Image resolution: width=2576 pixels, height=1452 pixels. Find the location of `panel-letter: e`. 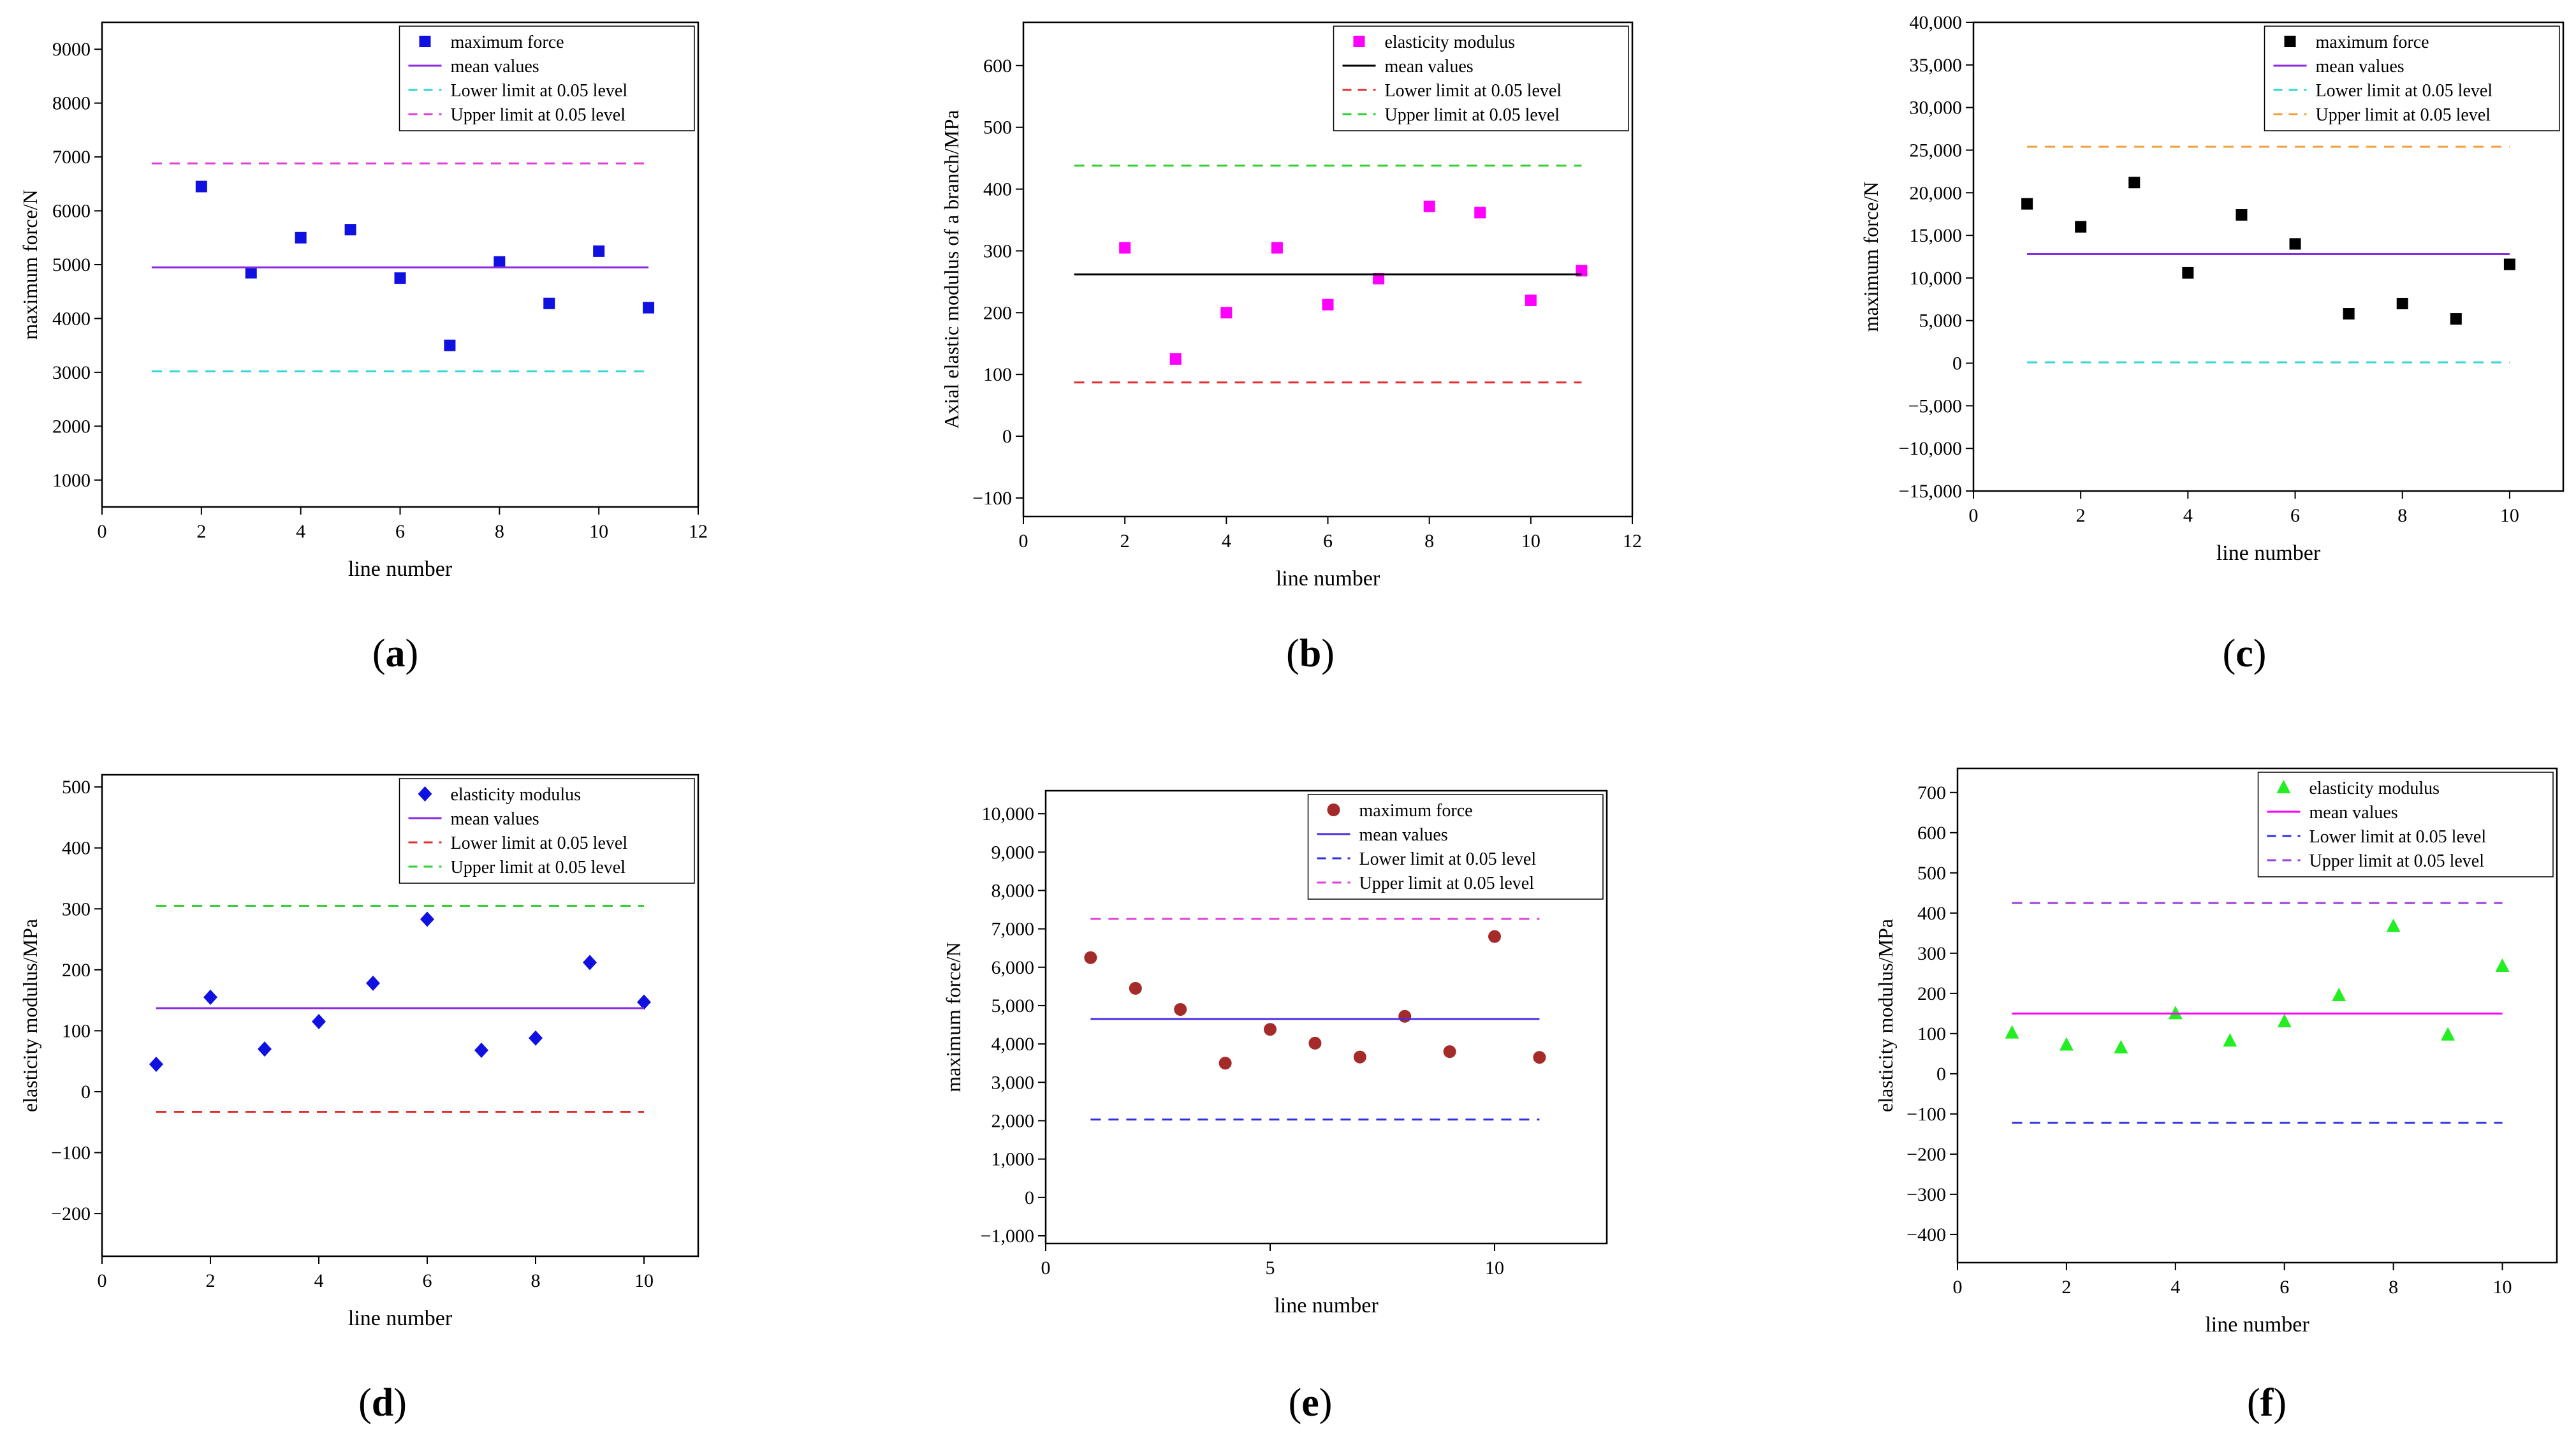

panel-letter: e is located at coordinates (1310, 1403).